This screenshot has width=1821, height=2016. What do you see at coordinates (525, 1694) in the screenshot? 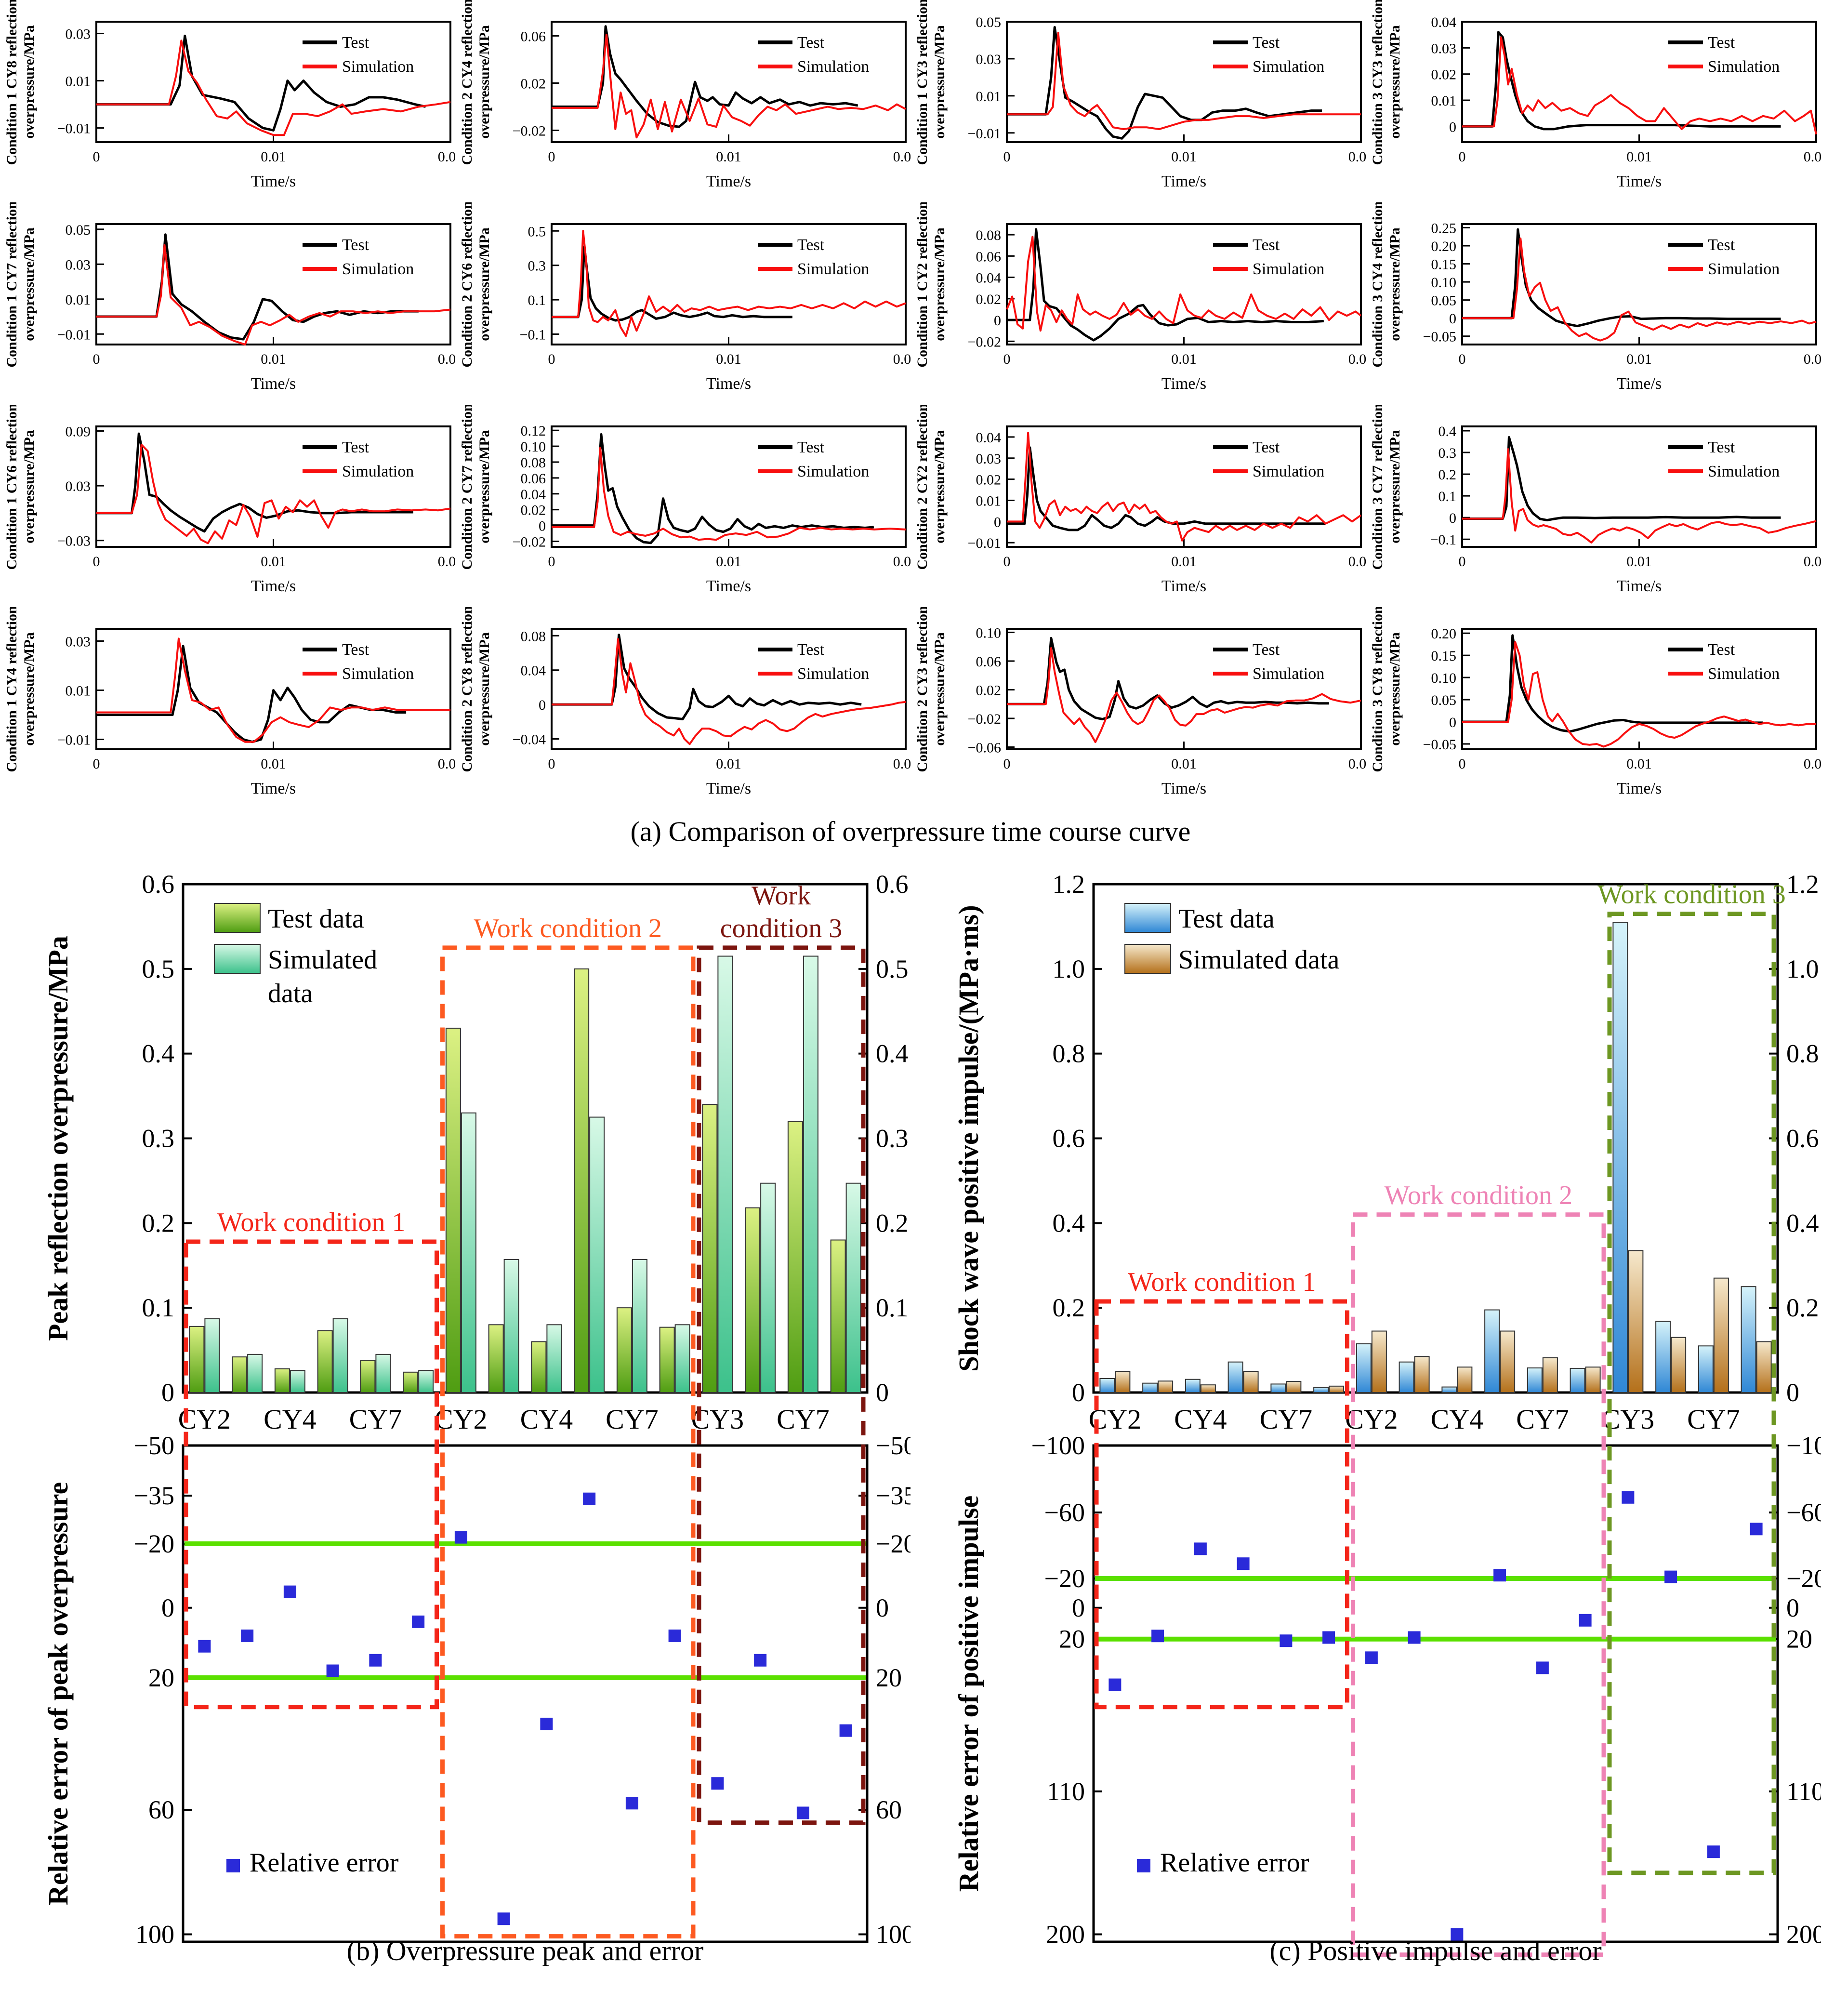
I see `scatter-frame` at bounding box center [525, 1694].